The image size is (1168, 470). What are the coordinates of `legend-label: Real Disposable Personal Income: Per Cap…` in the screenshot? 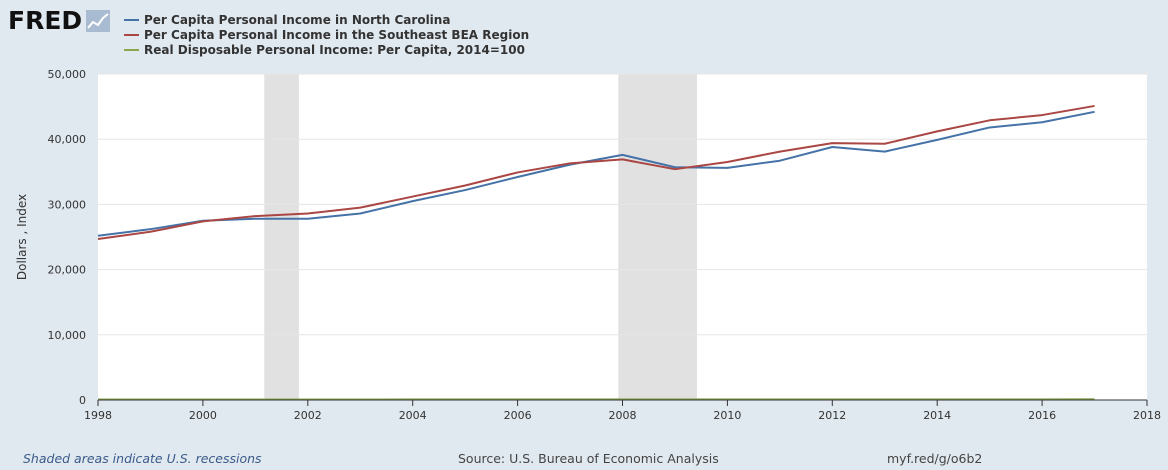 It's located at (334, 49).